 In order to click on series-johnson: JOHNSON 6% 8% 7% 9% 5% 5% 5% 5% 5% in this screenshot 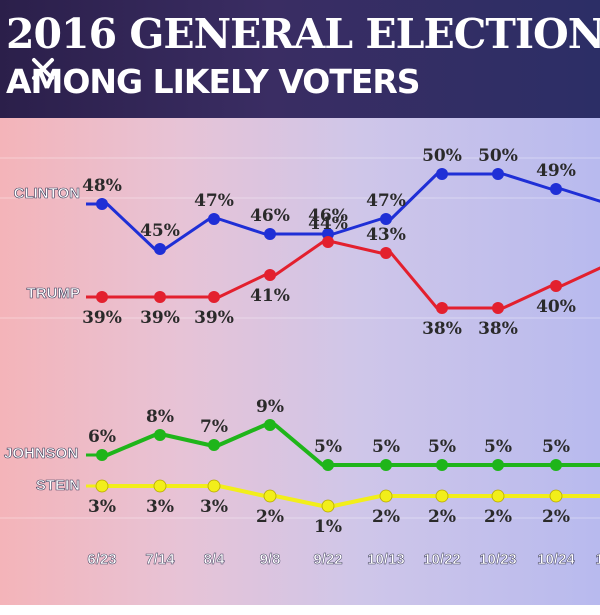, I will do `click(302, 434)`.